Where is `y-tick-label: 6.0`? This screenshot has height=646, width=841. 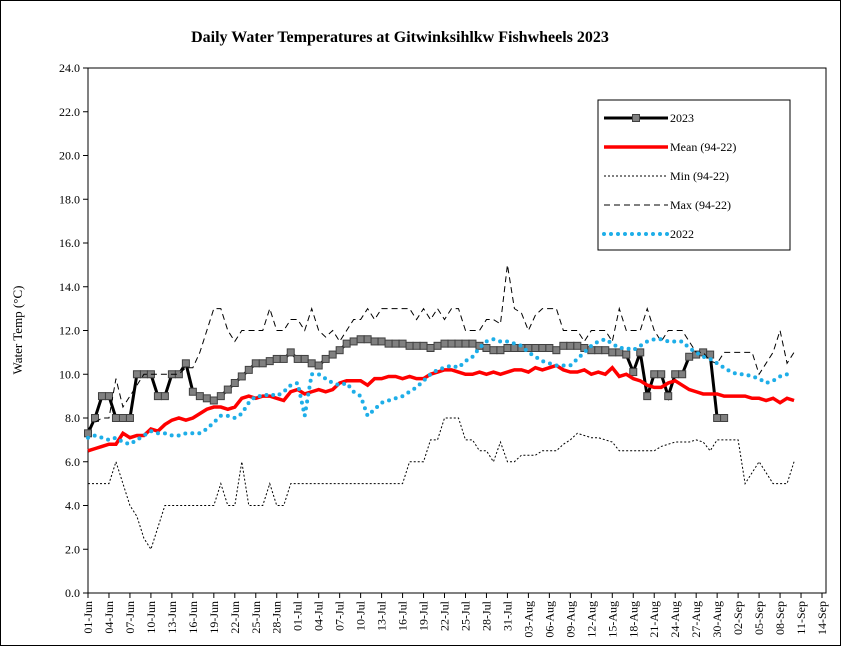 y-tick-label: 6.0 is located at coordinates (72, 462).